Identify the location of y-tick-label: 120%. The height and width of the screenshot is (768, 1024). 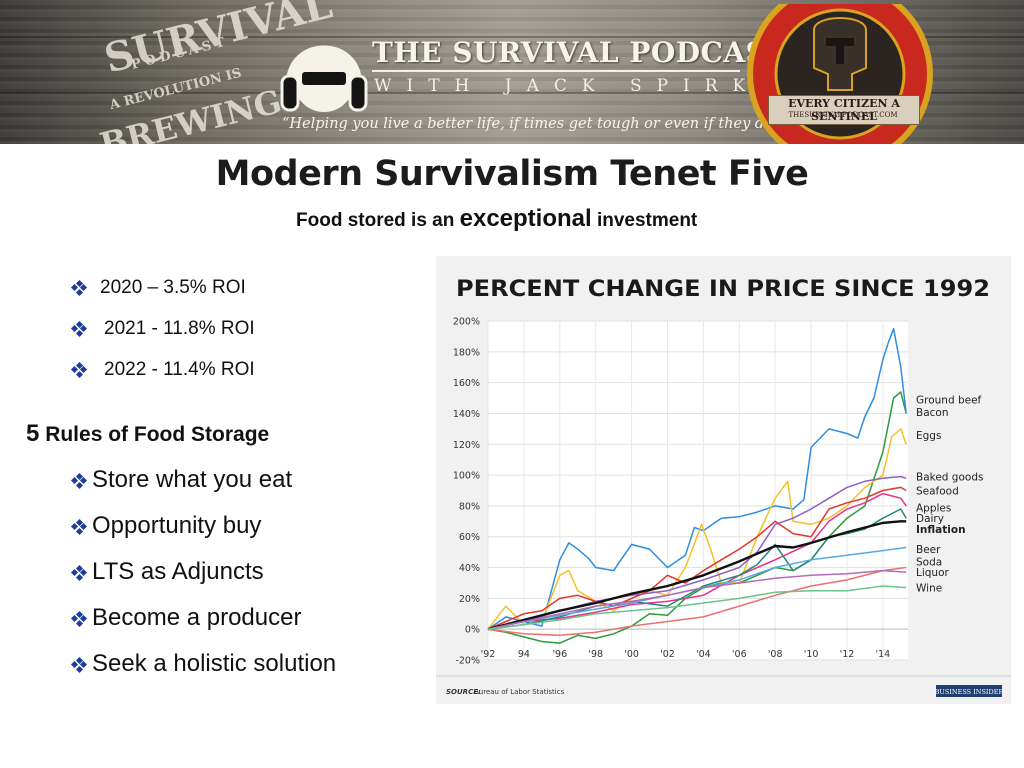
(466, 445).